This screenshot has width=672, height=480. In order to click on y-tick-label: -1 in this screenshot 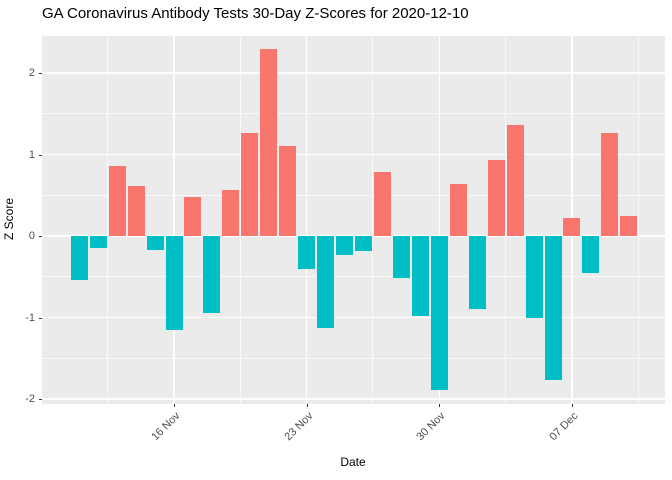, I will do `click(30, 317)`.